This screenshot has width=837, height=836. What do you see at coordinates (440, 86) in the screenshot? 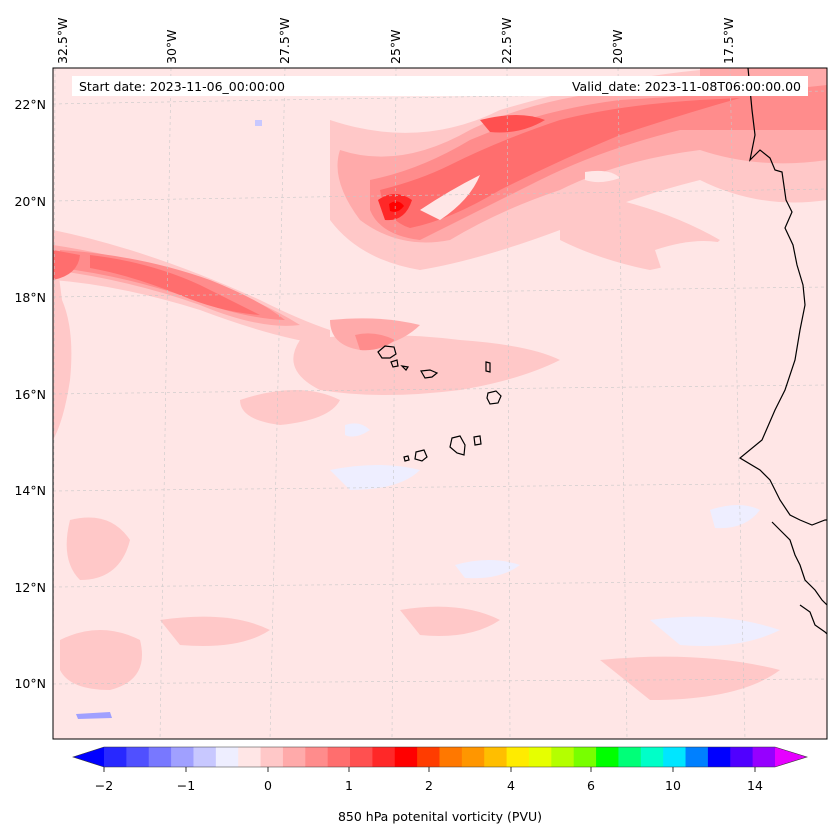
I see `date-banner` at bounding box center [440, 86].